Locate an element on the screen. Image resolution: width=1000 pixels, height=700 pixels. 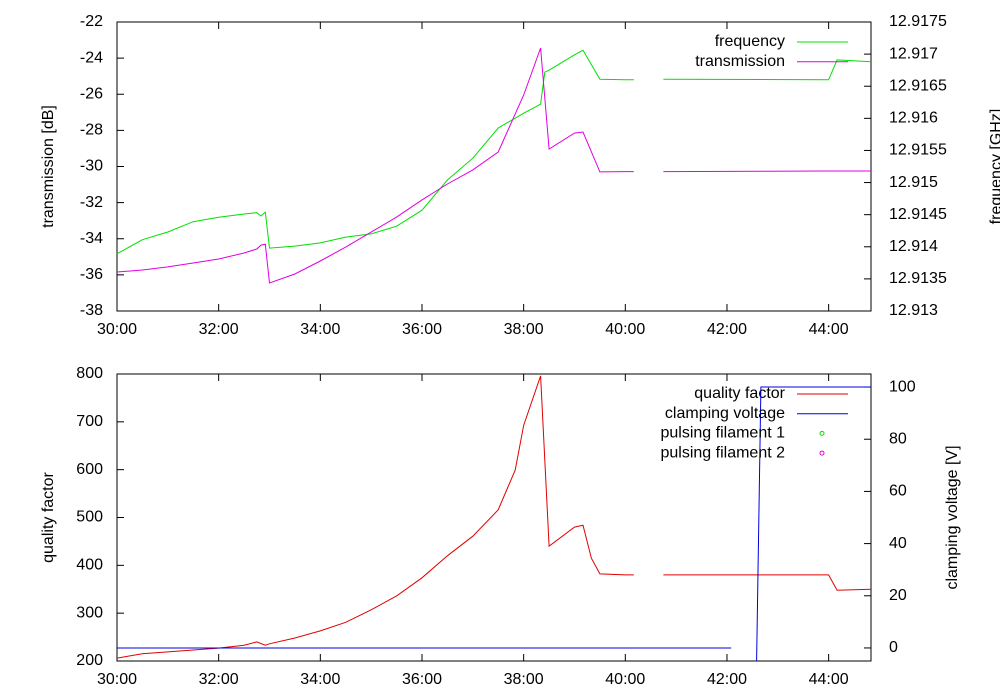
y2-tick-label: 0 is located at coordinates (893, 647).